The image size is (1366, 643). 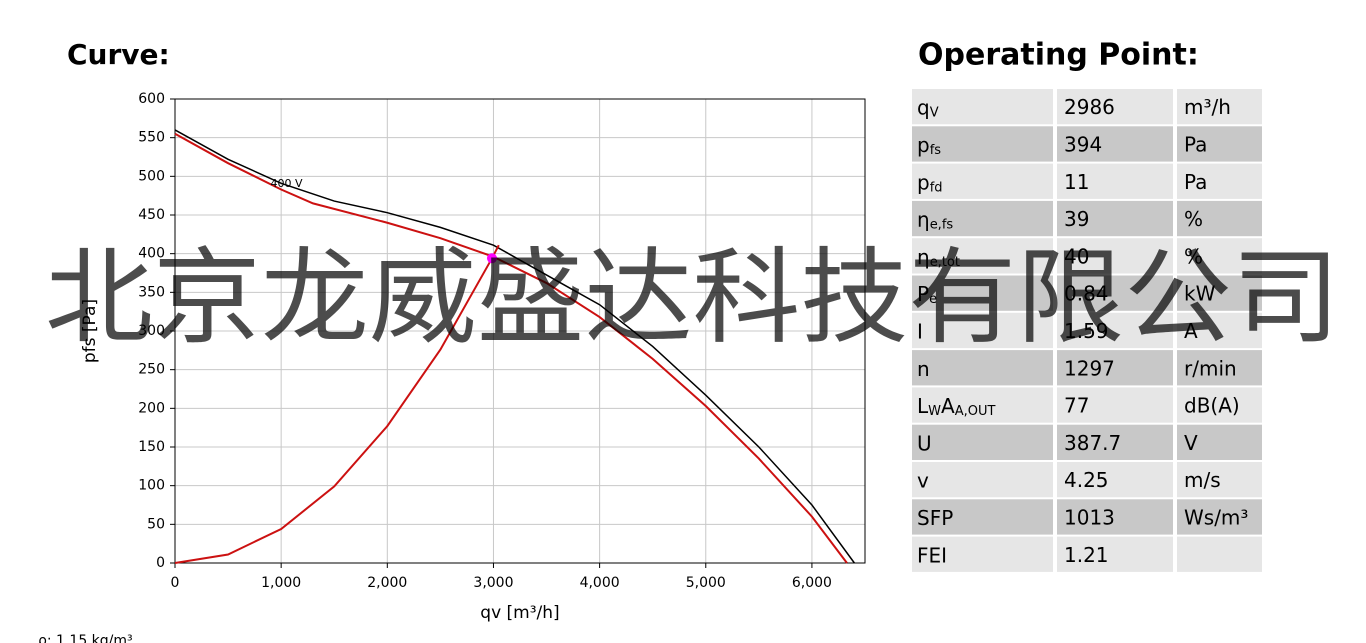 What do you see at coordinates (175, 583) in the screenshot?
I see `x-tick-label: 0` at bounding box center [175, 583].